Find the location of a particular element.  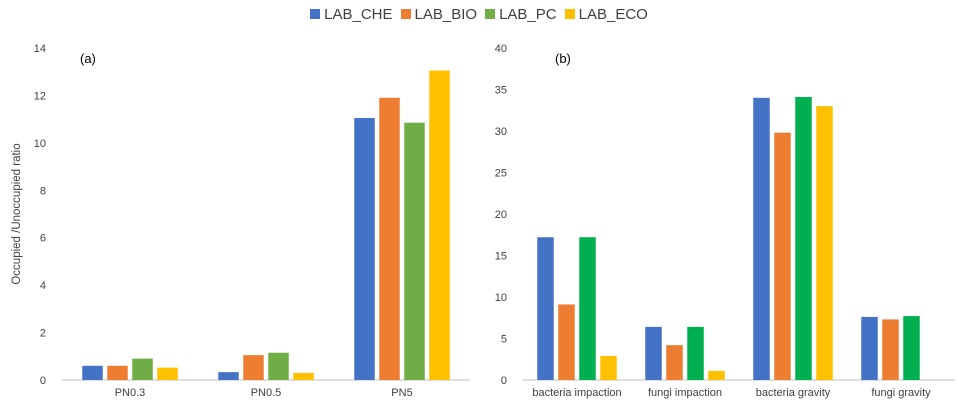

y-tick-label: 8 is located at coordinates (43, 191).